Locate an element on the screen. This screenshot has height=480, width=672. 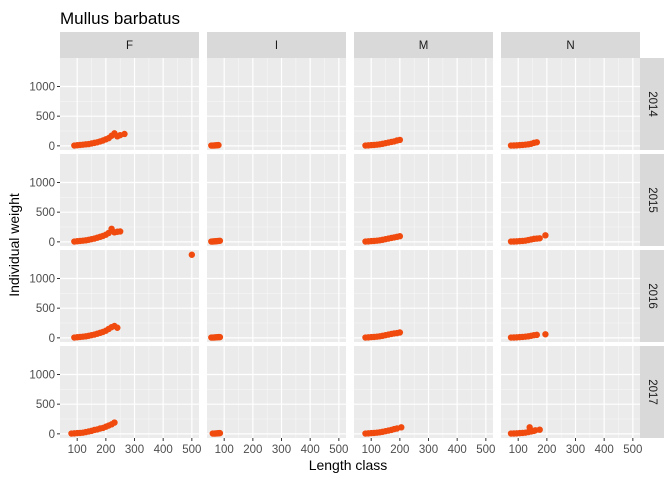
panel-I-2015 is located at coordinates (276, 200).